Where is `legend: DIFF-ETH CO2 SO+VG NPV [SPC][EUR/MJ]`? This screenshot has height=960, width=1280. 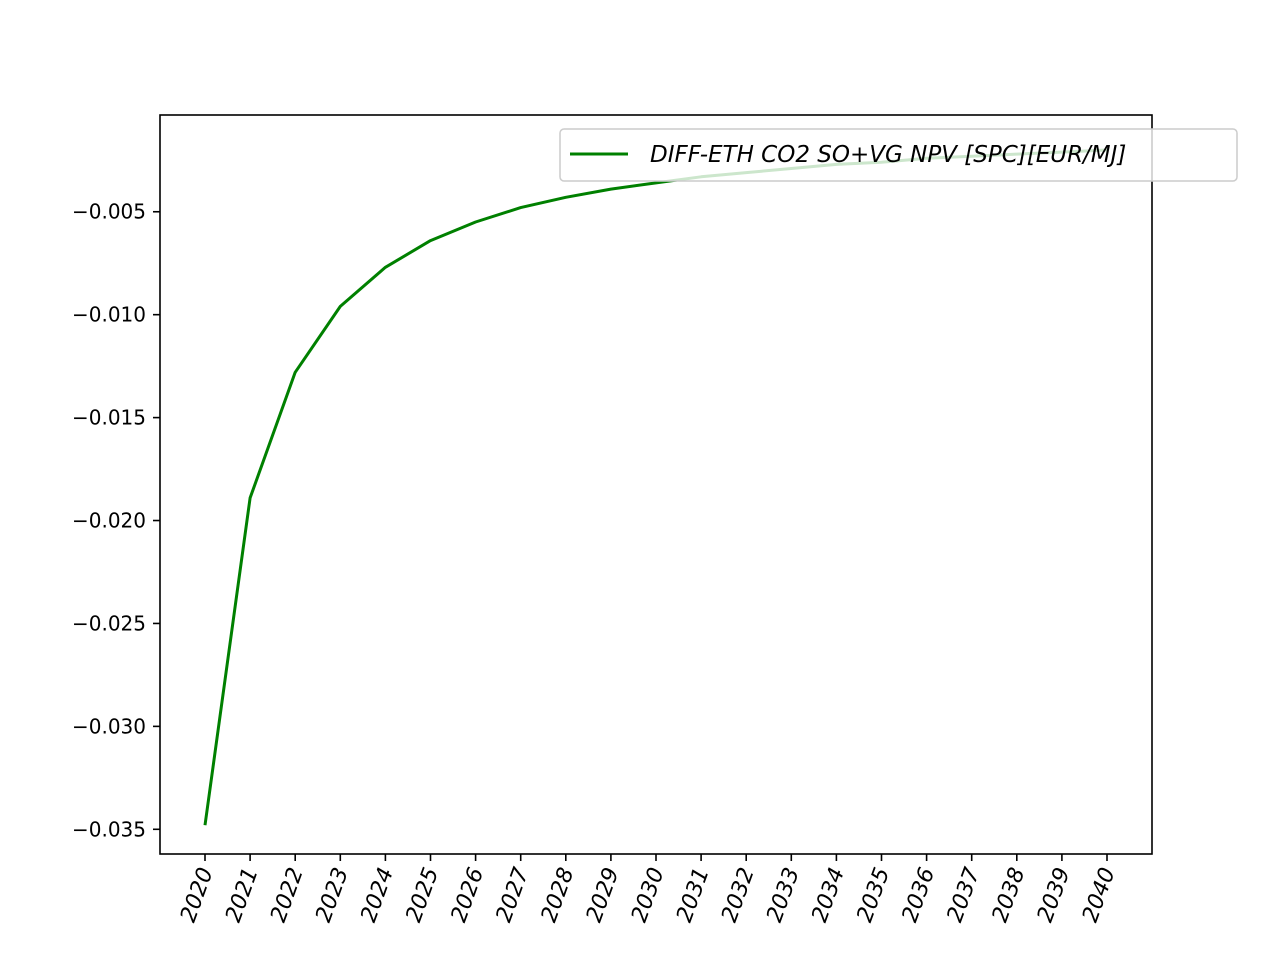
legend: DIFF-ETH CO2 SO+VG NPV [SPC][EUR/MJ] is located at coordinates (898, 155).